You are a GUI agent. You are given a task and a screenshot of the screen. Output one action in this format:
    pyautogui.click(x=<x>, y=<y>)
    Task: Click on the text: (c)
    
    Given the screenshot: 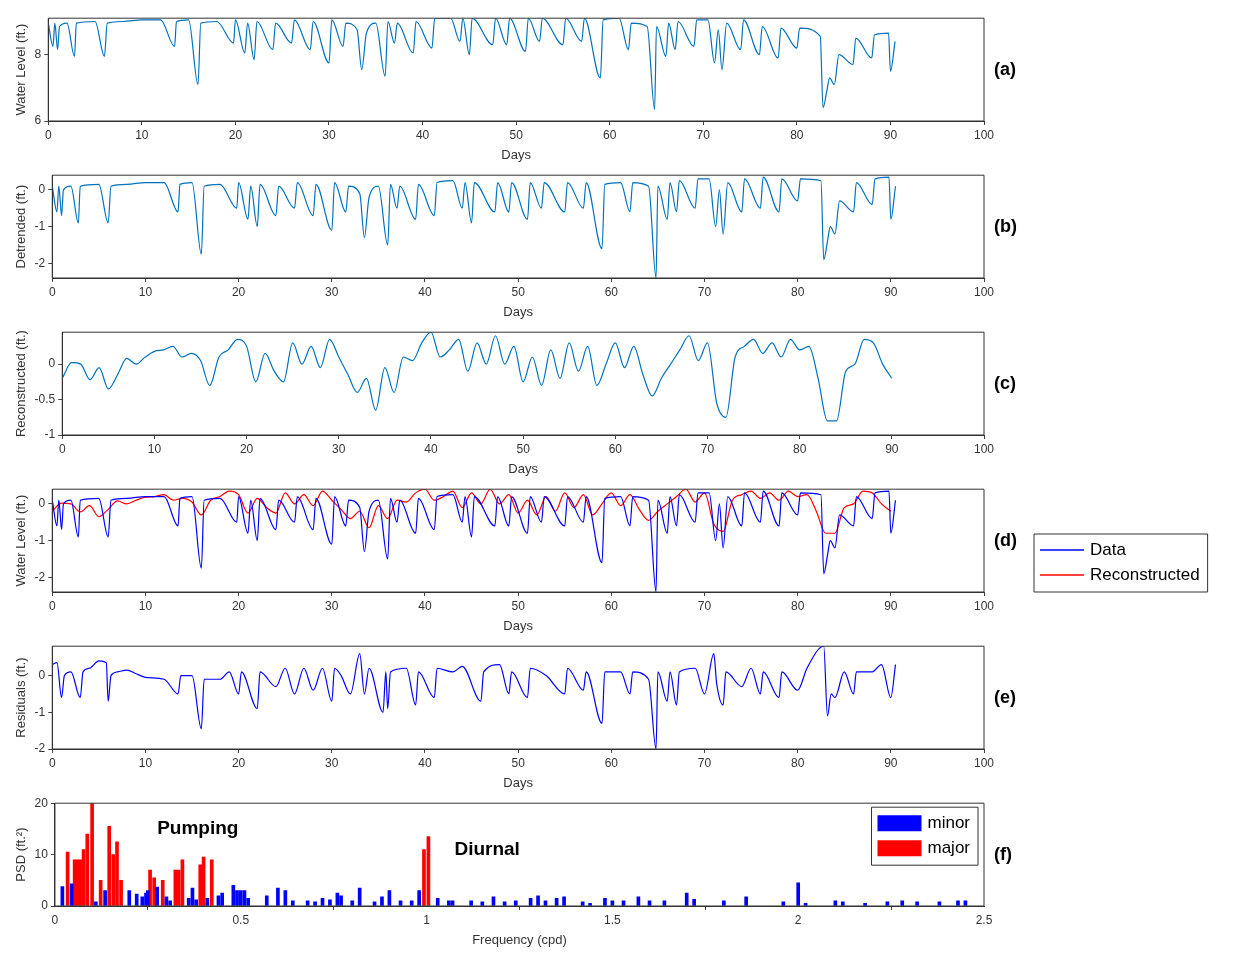 What is the action you would take?
    pyautogui.click(x=1005, y=382)
    